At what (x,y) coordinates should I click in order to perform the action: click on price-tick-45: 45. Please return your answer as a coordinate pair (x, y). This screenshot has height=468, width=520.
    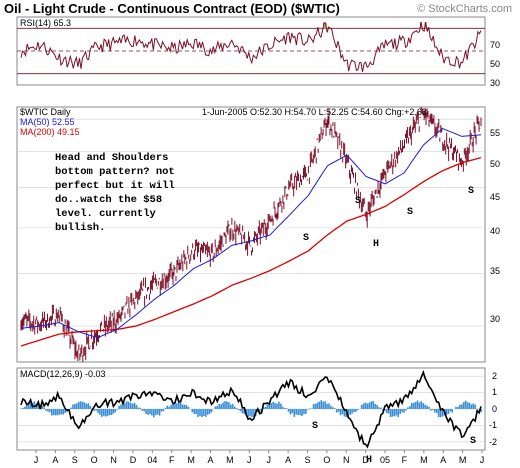
    Looking at the image, I should click on (495, 197).